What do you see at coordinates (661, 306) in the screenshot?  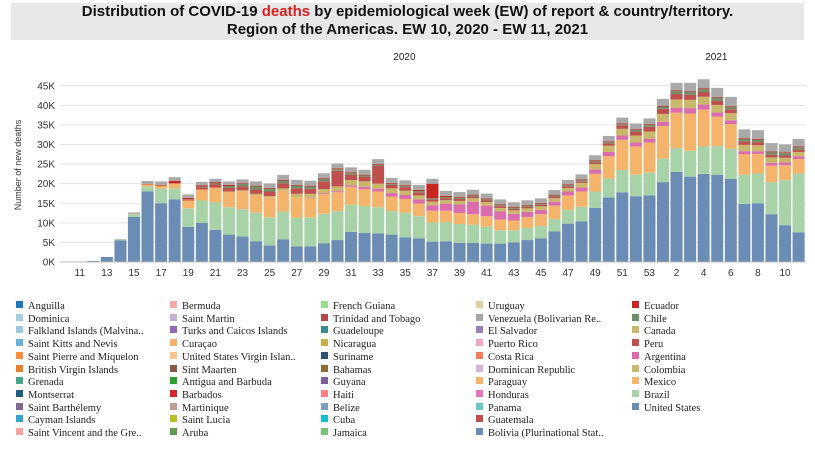 I see `legend-label: Ecuador` at bounding box center [661, 306].